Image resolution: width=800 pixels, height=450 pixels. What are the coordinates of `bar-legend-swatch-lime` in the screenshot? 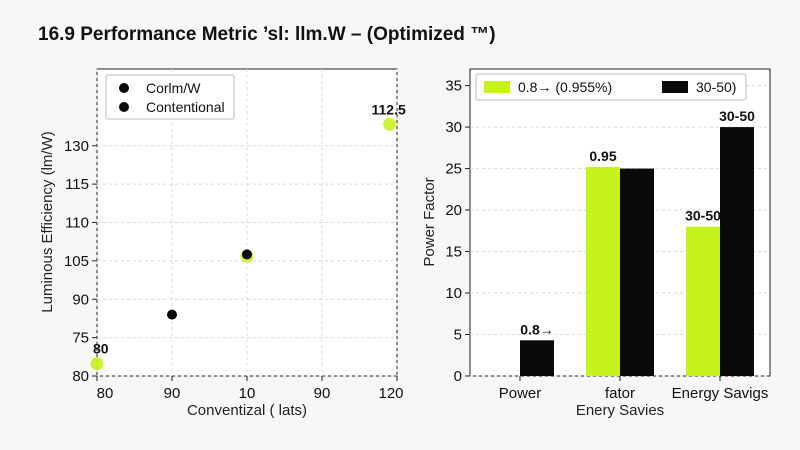 It's located at (497, 87).